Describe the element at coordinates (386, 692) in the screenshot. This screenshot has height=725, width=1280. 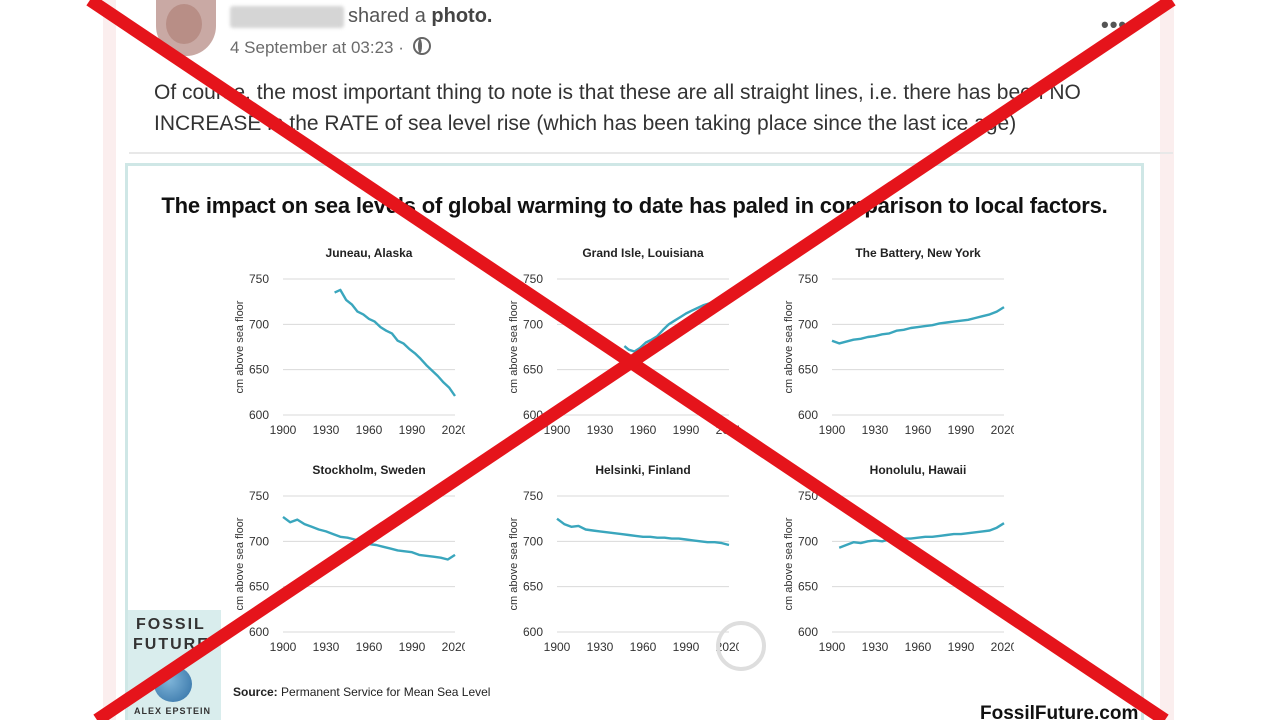
I see `source-text: Permanent Service for Mean Sea Level` at that location.